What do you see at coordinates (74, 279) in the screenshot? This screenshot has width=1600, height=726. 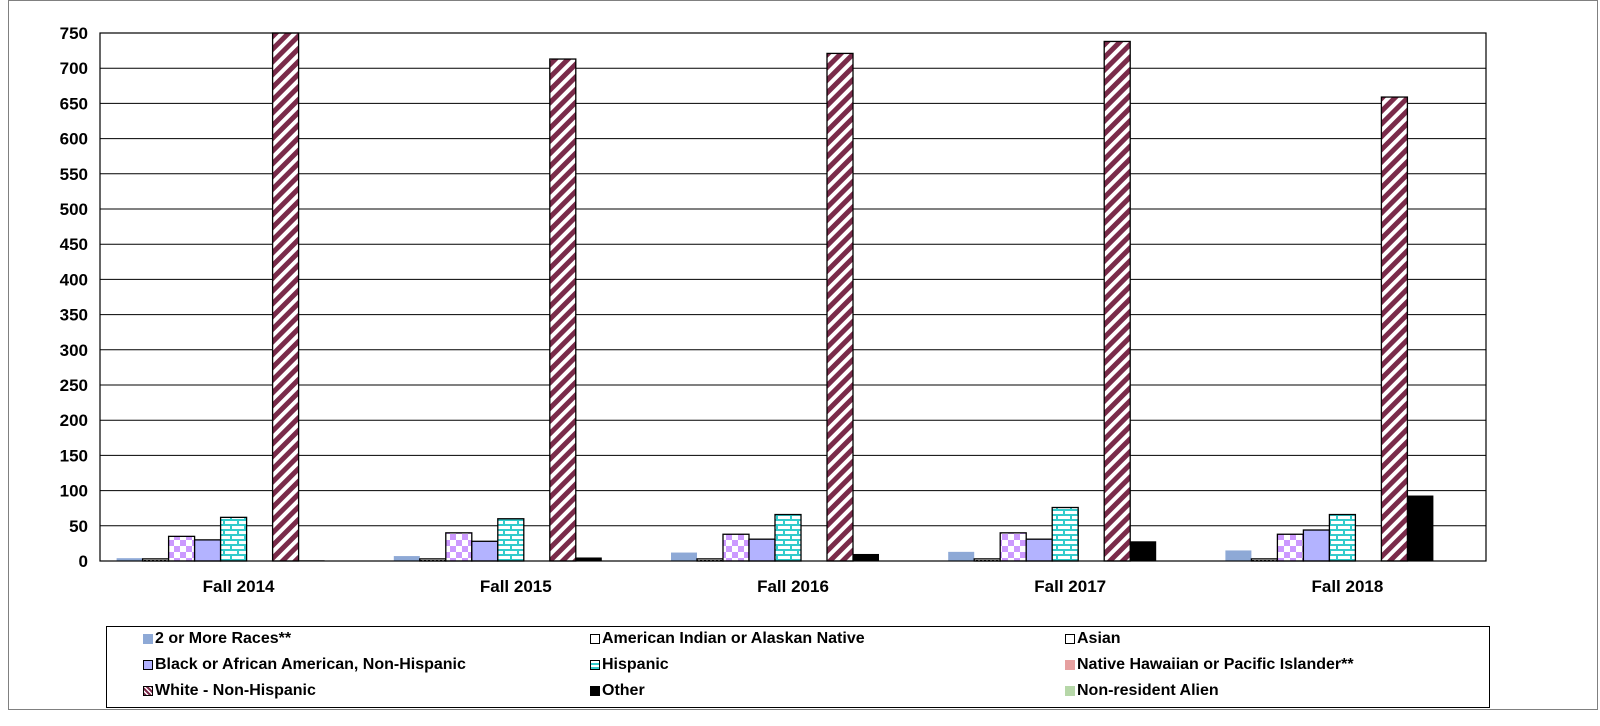 I see `y-tick-label: 400` at bounding box center [74, 279].